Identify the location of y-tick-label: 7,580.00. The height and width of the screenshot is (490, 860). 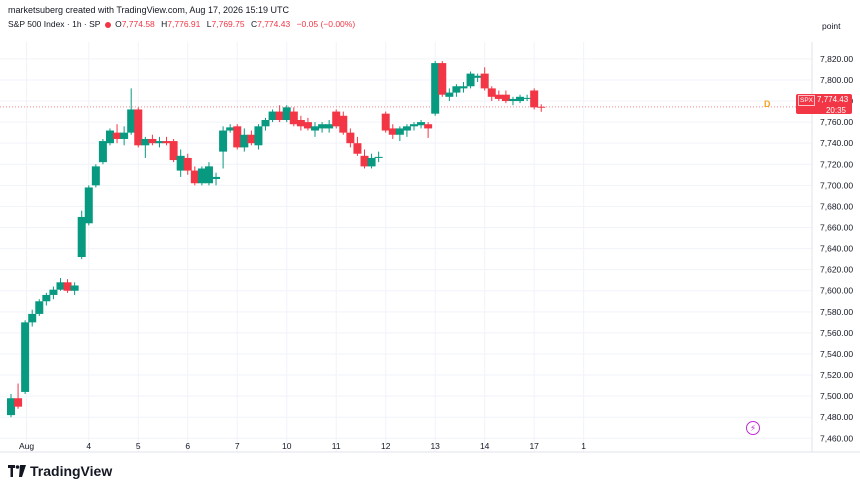
(836, 312).